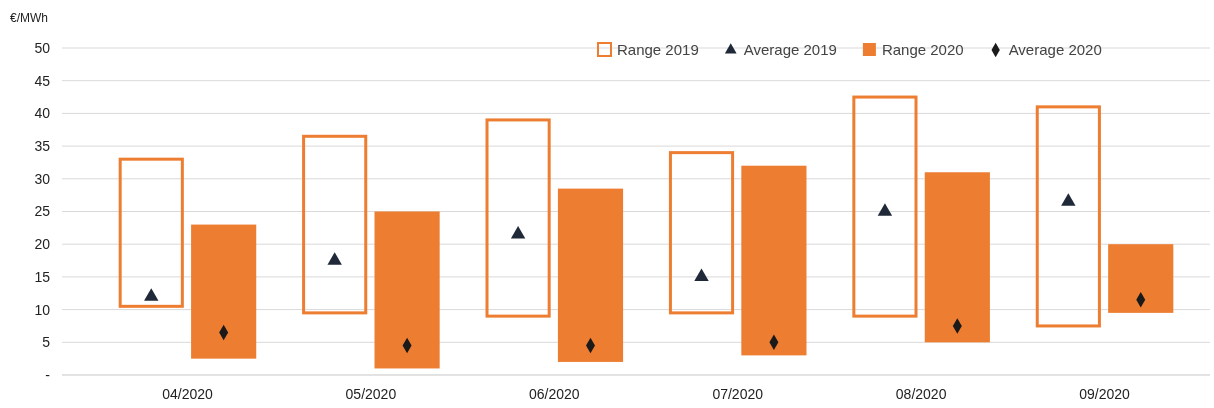 The image size is (1214, 408). Describe the element at coordinates (371, 393) in the screenshot. I see `x-tick-label: 05/2020` at that location.